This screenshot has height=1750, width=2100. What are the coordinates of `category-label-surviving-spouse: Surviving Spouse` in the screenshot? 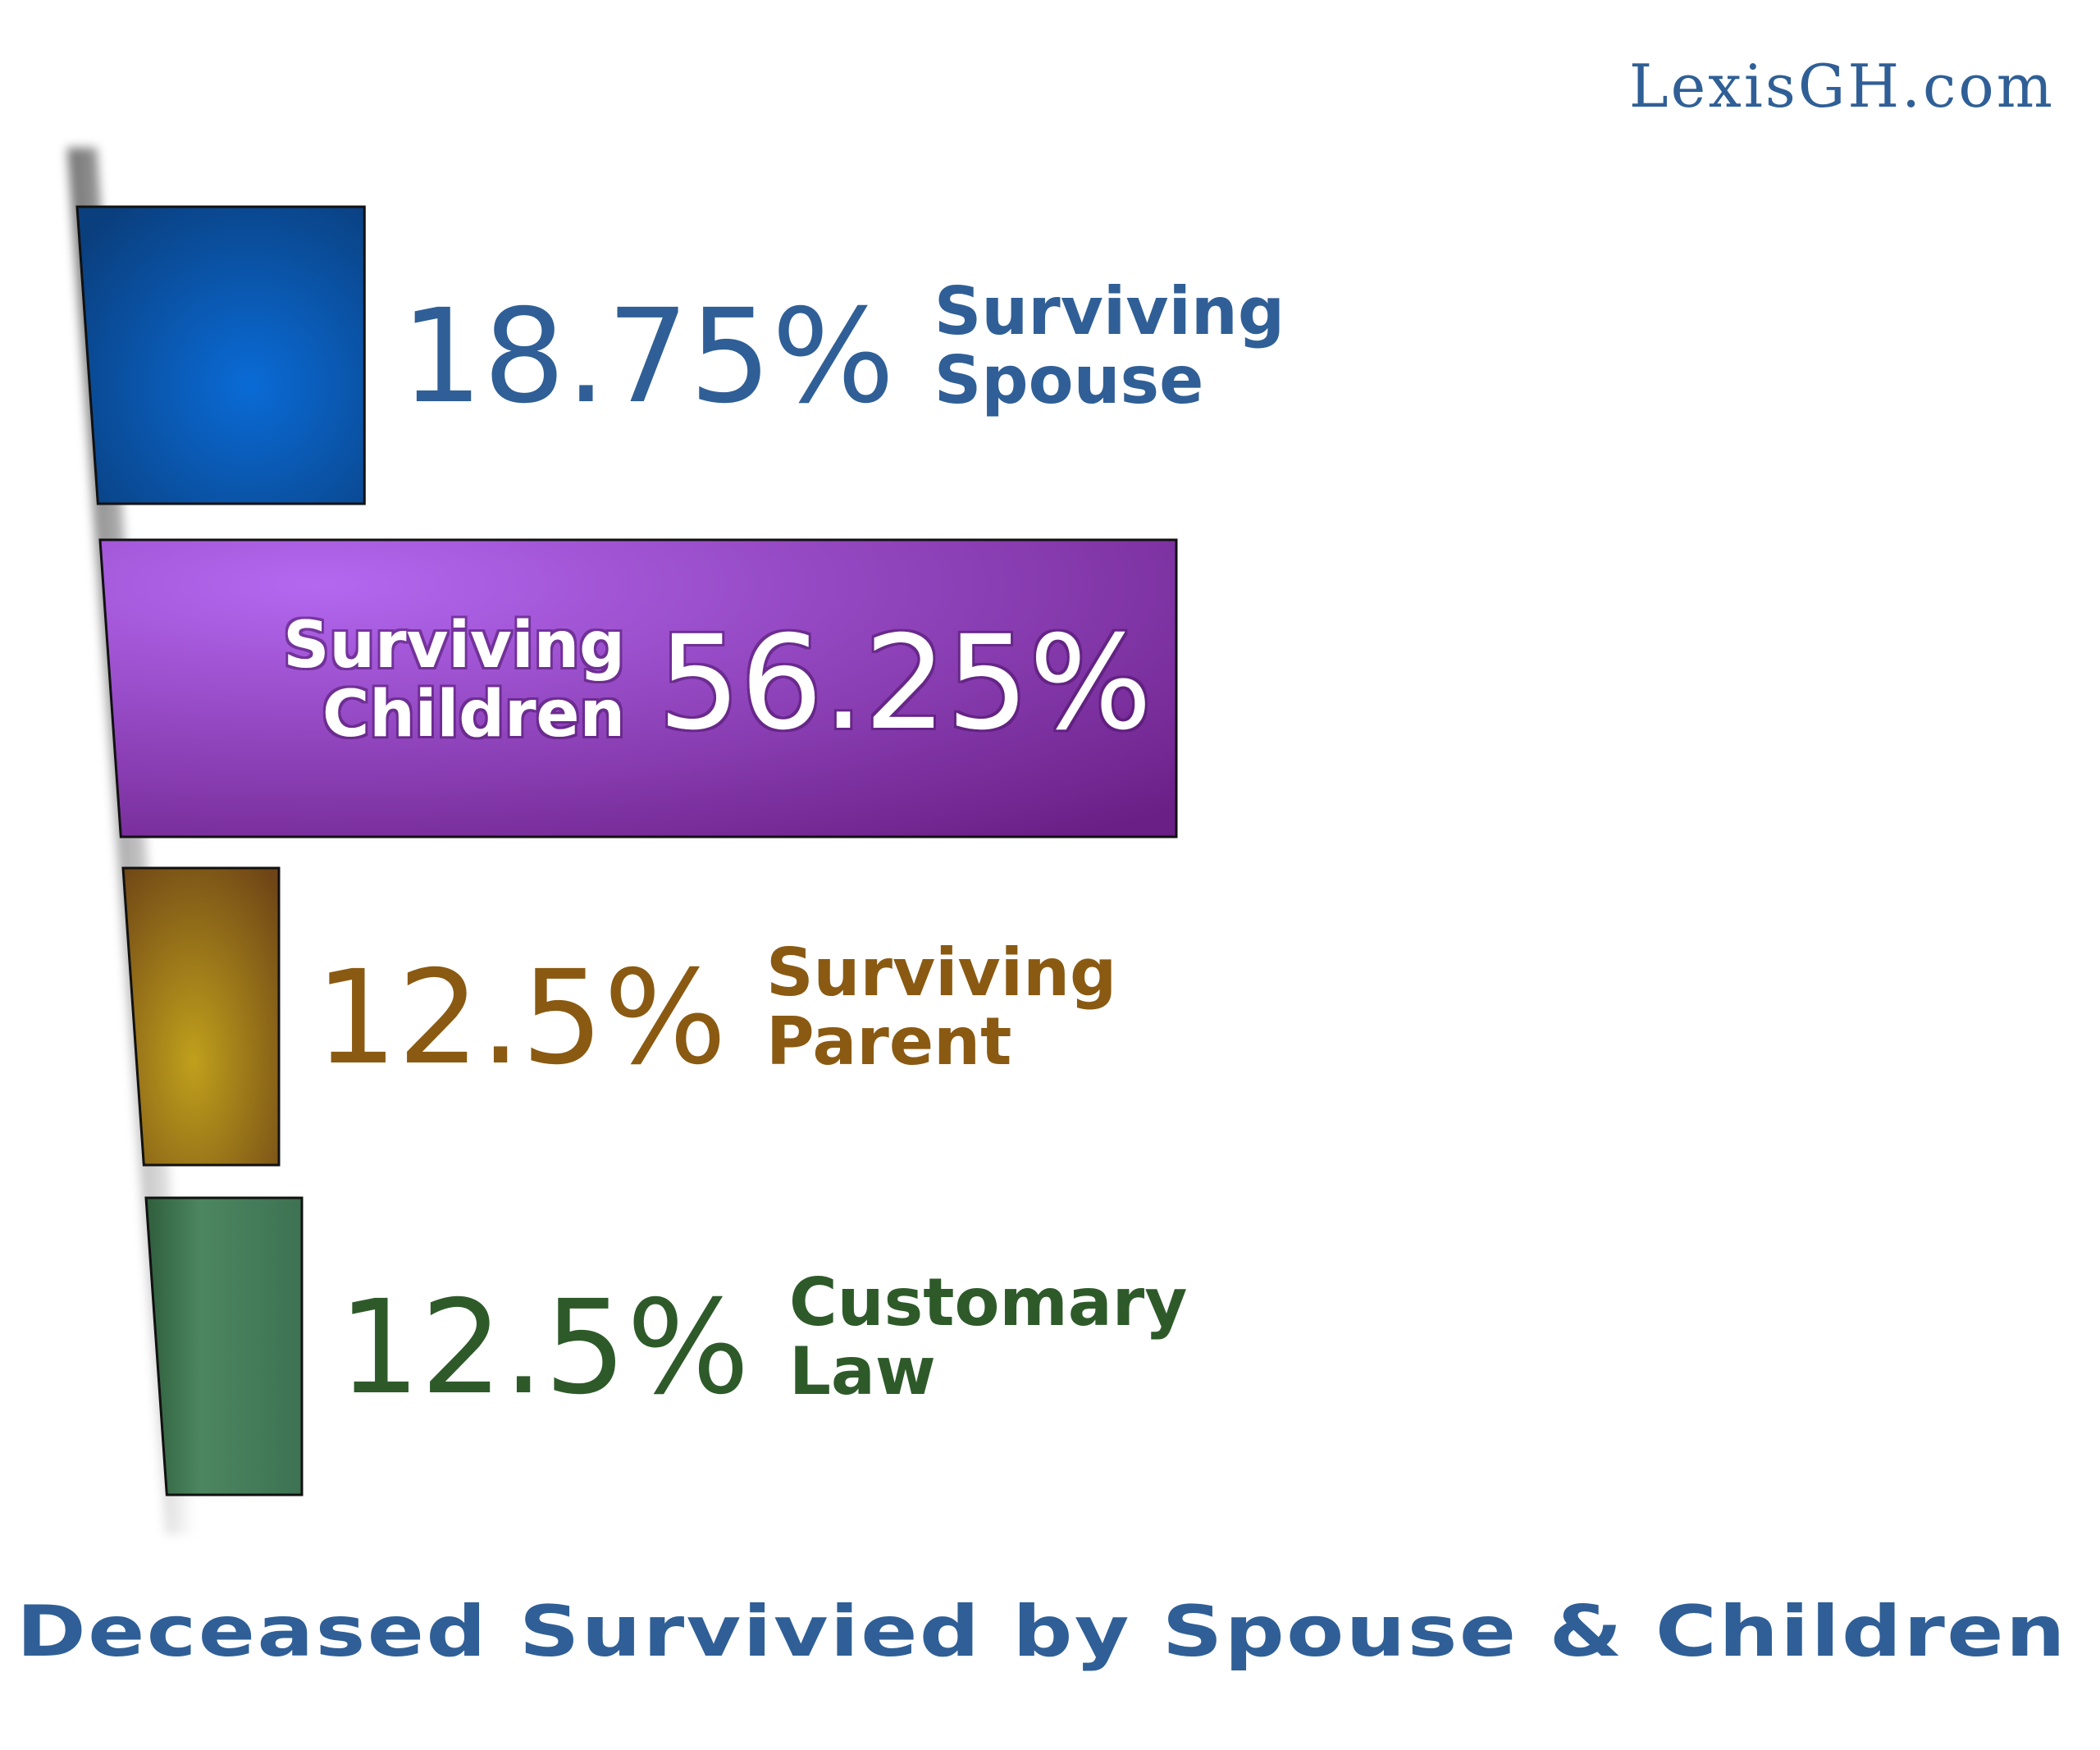 It's located at (1110, 345).